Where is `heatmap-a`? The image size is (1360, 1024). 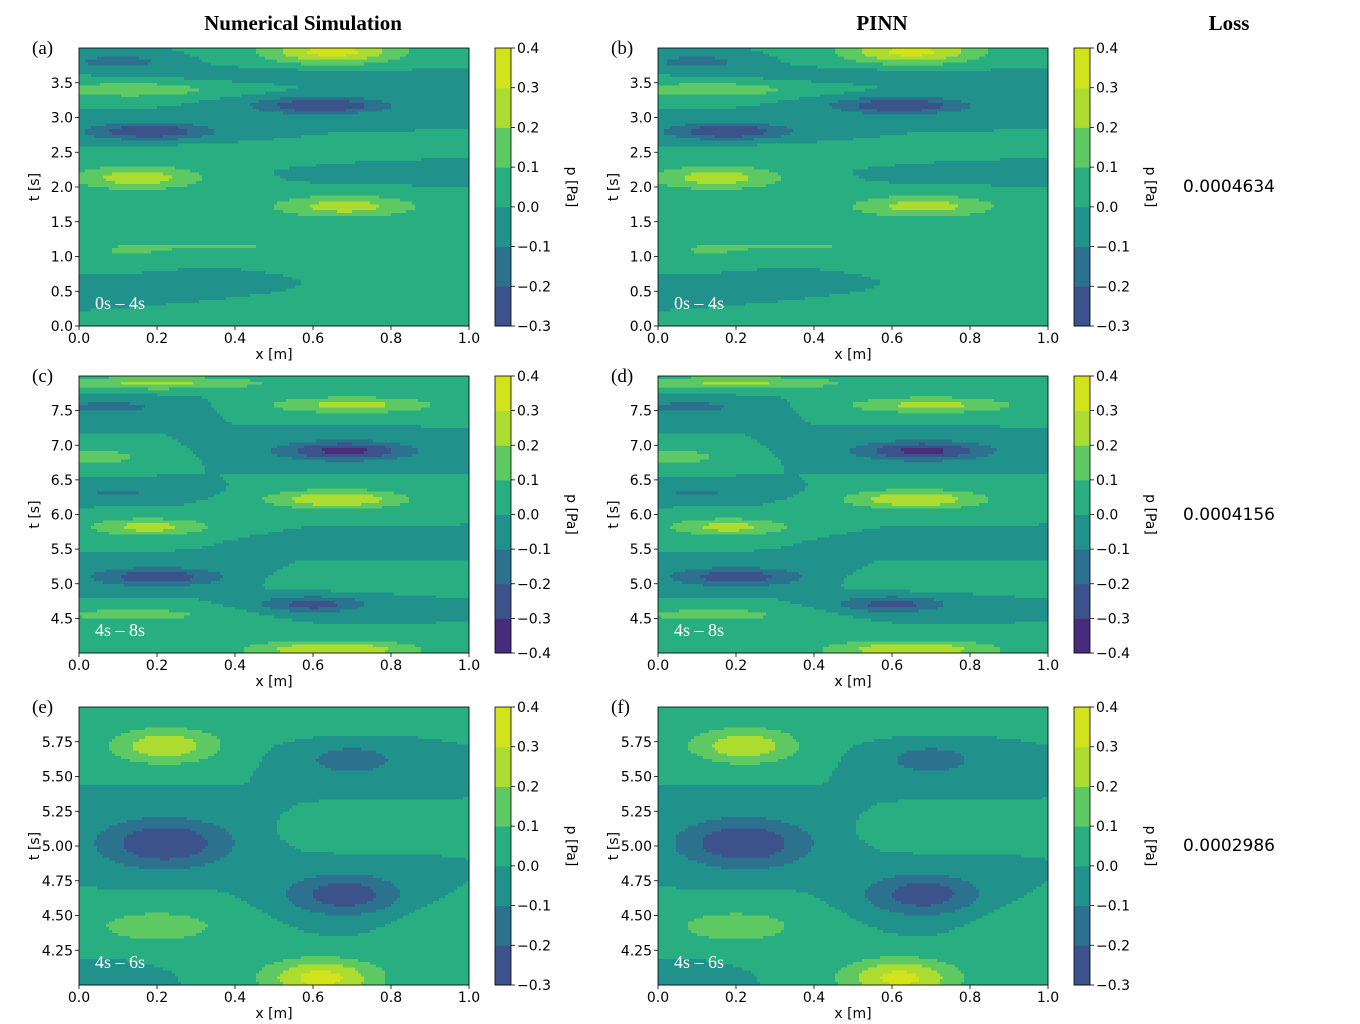 heatmap-a is located at coordinates (274, 187).